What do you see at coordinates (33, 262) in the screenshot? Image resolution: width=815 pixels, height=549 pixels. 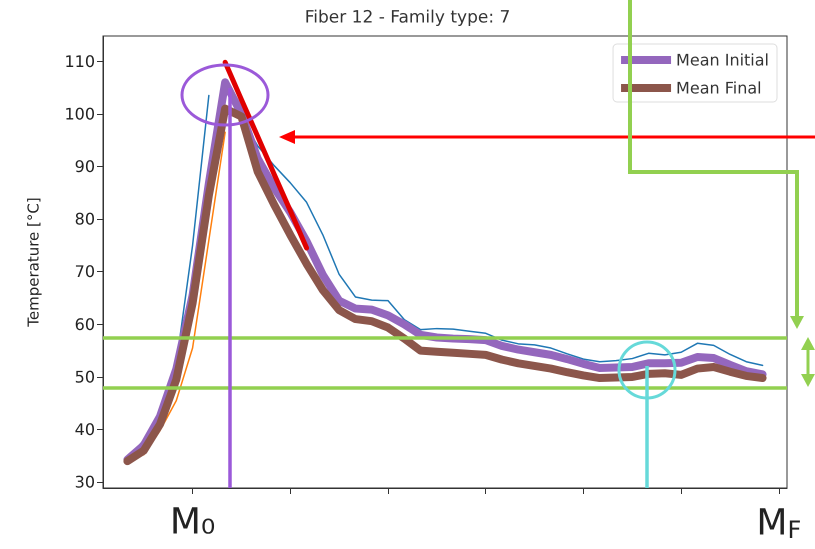 I see `y-axis-title: Temperature [°C]` at bounding box center [33, 262].